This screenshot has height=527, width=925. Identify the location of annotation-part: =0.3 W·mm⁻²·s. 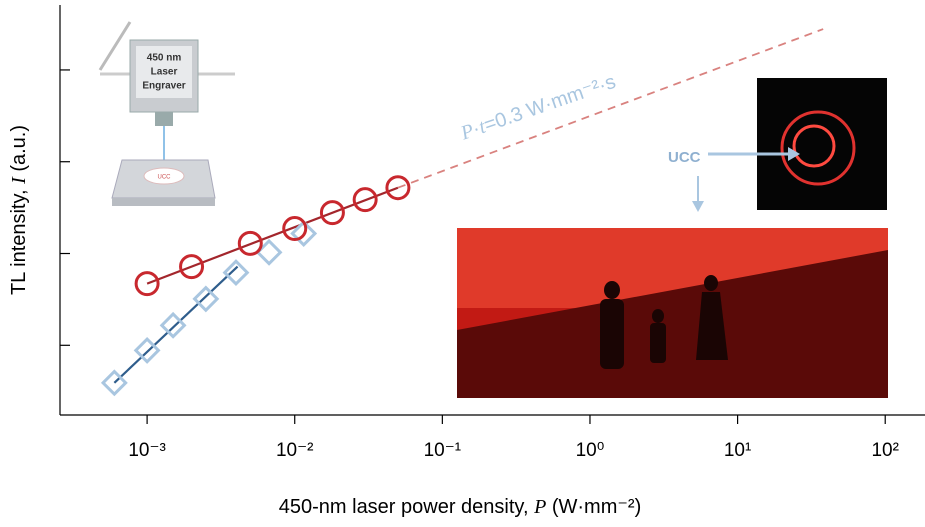
(549, 104).